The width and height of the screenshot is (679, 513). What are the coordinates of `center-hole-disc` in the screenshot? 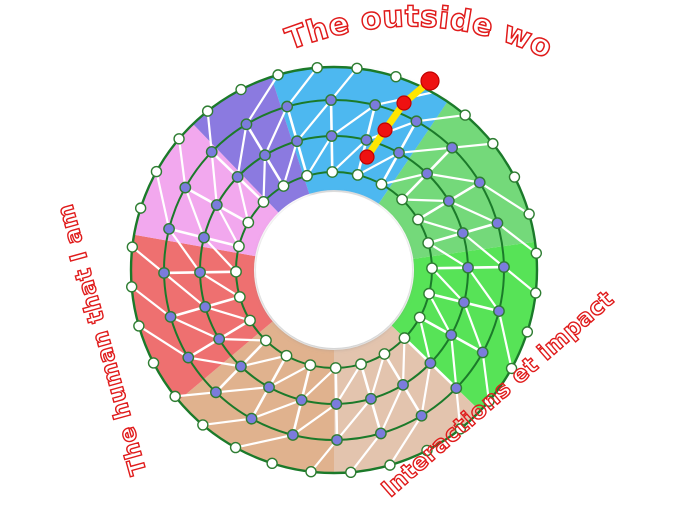 It's located at (334, 270).